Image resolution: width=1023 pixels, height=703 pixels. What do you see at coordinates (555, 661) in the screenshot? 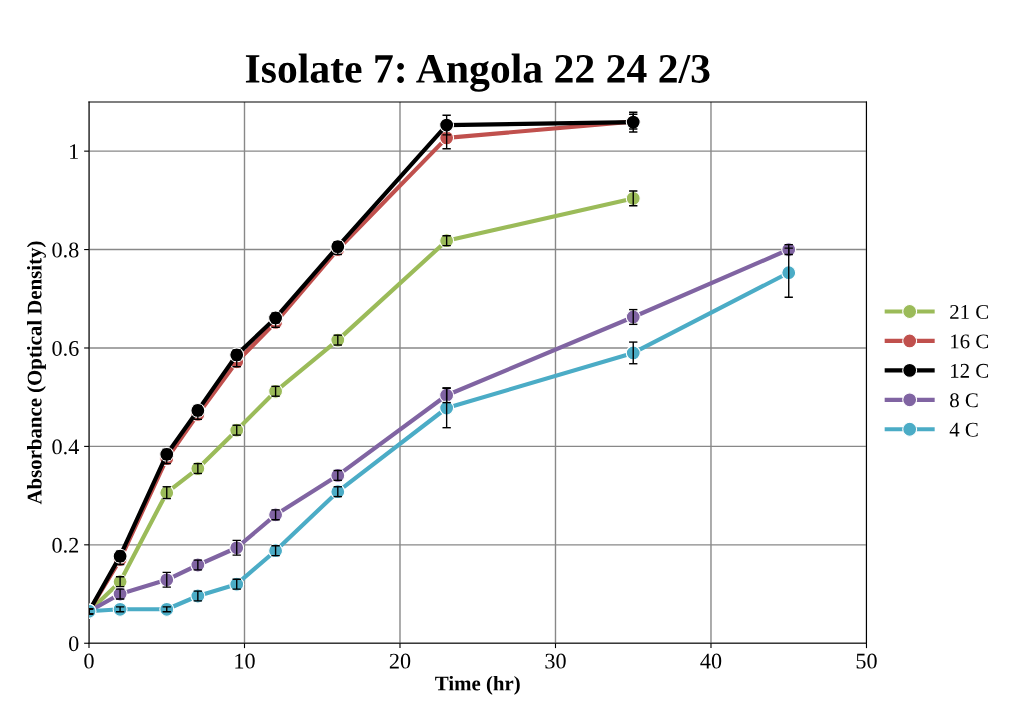
I see `x-tick-label: 30` at bounding box center [555, 661].